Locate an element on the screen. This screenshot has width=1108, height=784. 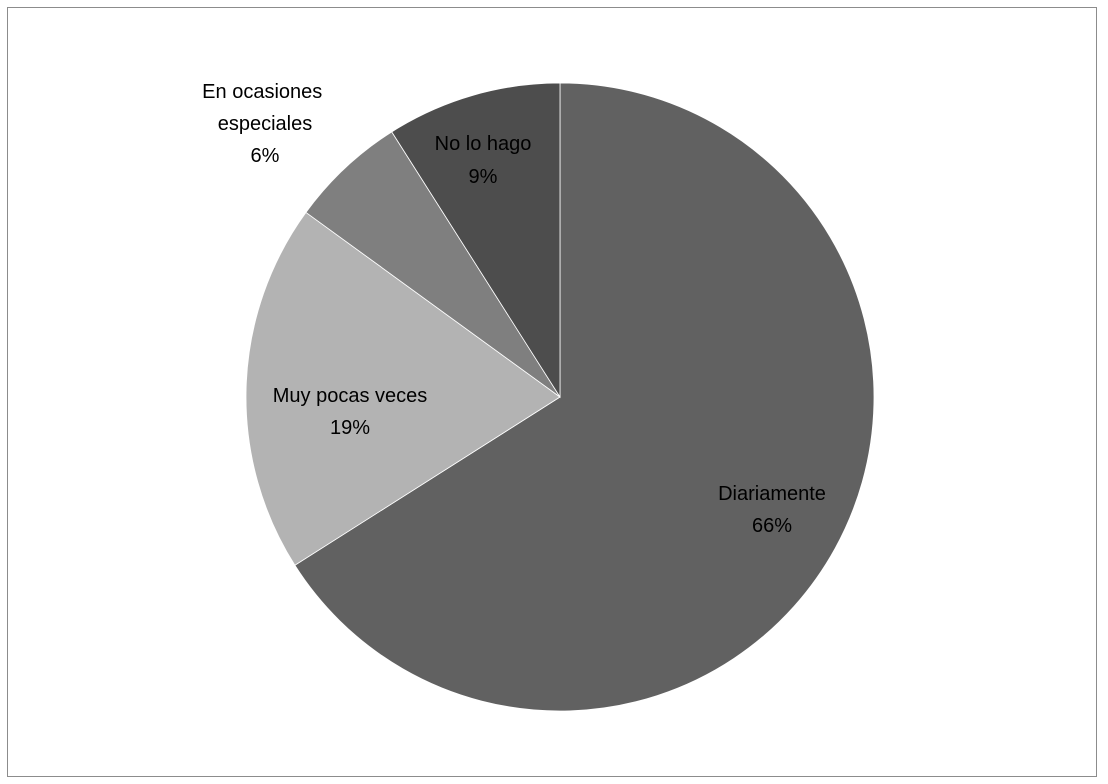
slice-label-diariamente: Diariamente is located at coordinates (772, 494).